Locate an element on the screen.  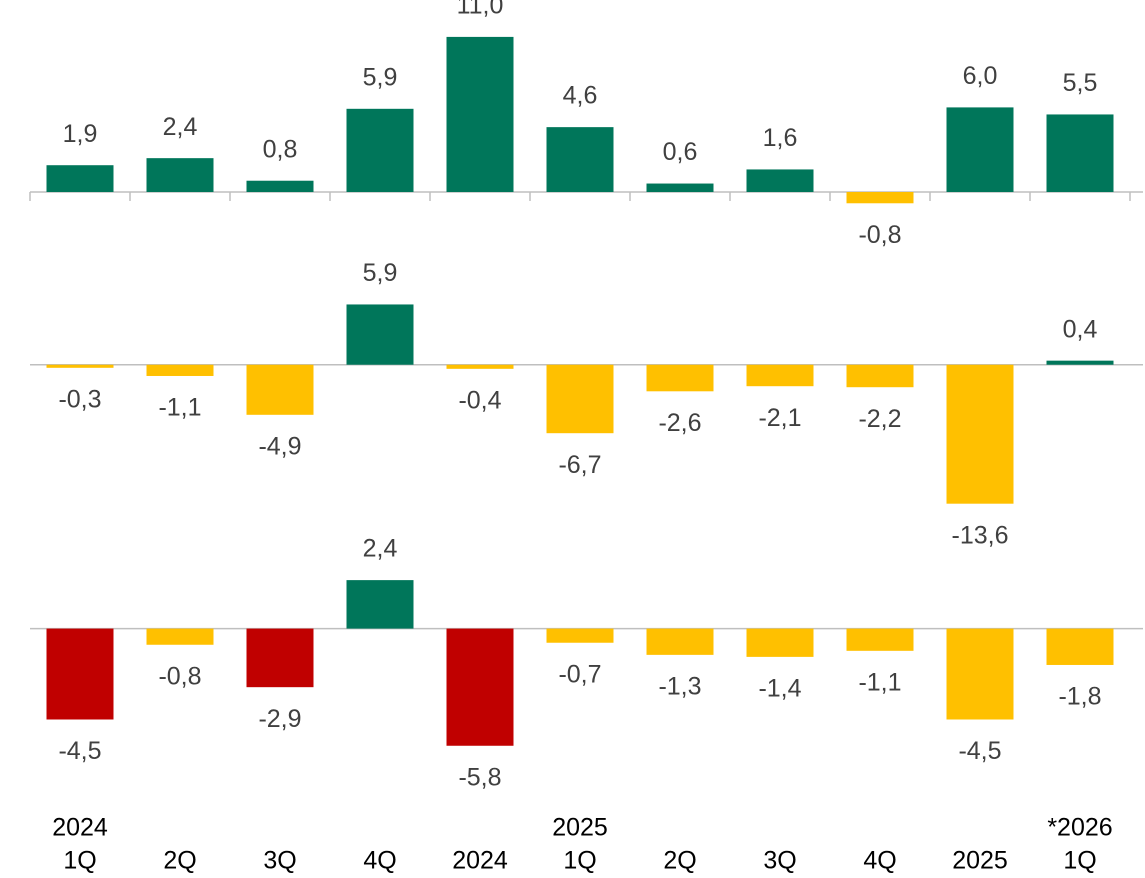
value-label: -2,2 is located at coordinates (879, 419).